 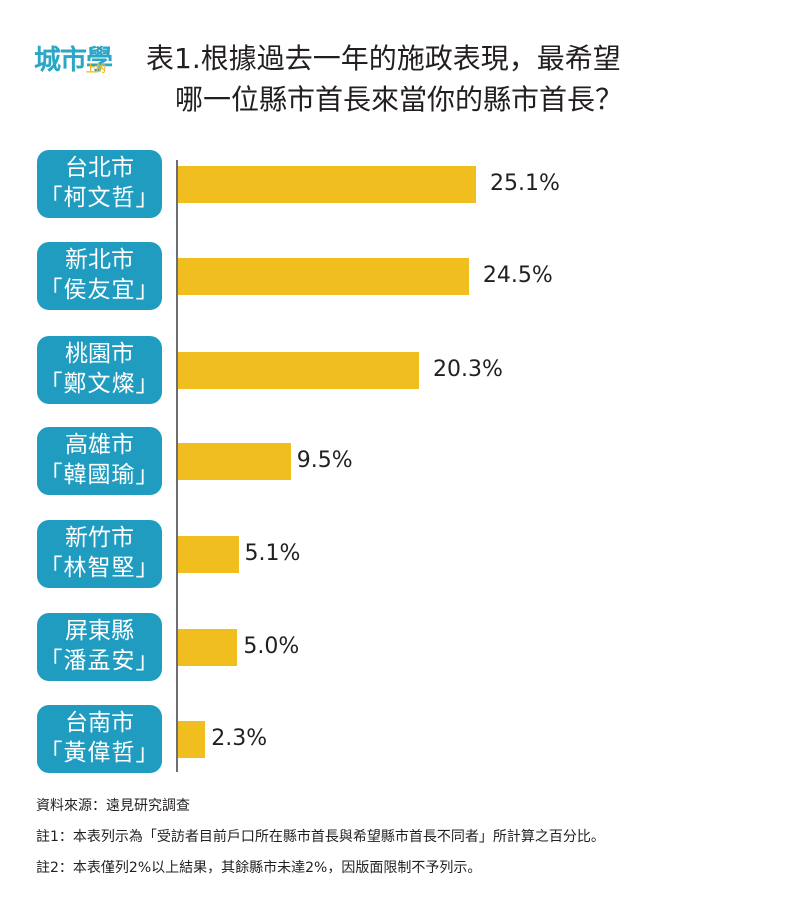 I want to click on value-label: 5.0%, so click(x=271, y=646).